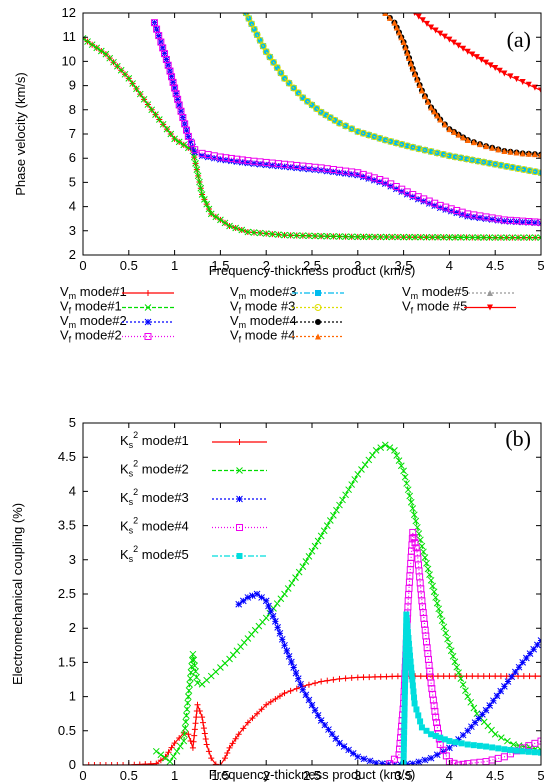 This screenshot has width=547, height=783. What do you see at coordinates (67, 730) in the screenshot?
I see `y-tick-label: 0.5` at bounding box center [67, 730].